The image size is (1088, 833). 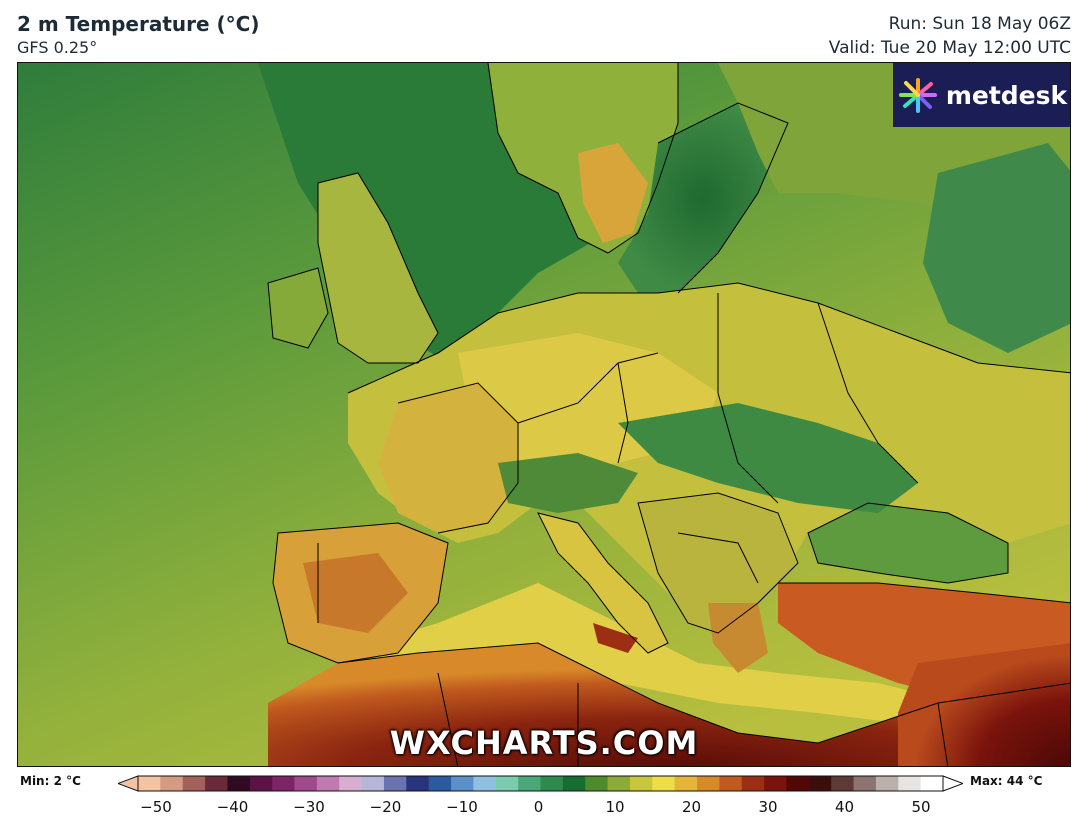 I want to click on model-label: GFS 0.25°, so click(x=57, y=47).